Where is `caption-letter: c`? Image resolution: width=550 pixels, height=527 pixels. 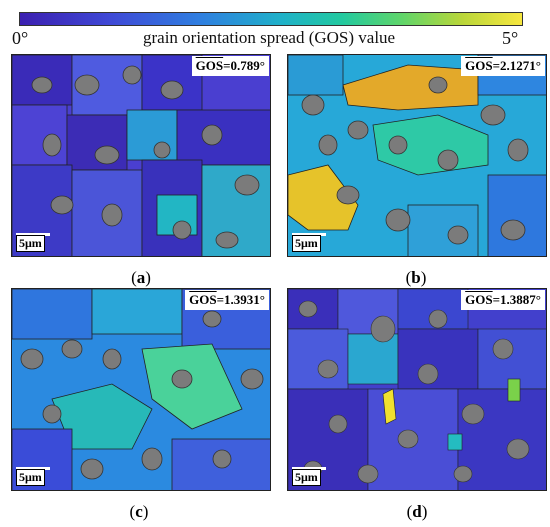
caption-letter: c is located at coordinates (139, 511).